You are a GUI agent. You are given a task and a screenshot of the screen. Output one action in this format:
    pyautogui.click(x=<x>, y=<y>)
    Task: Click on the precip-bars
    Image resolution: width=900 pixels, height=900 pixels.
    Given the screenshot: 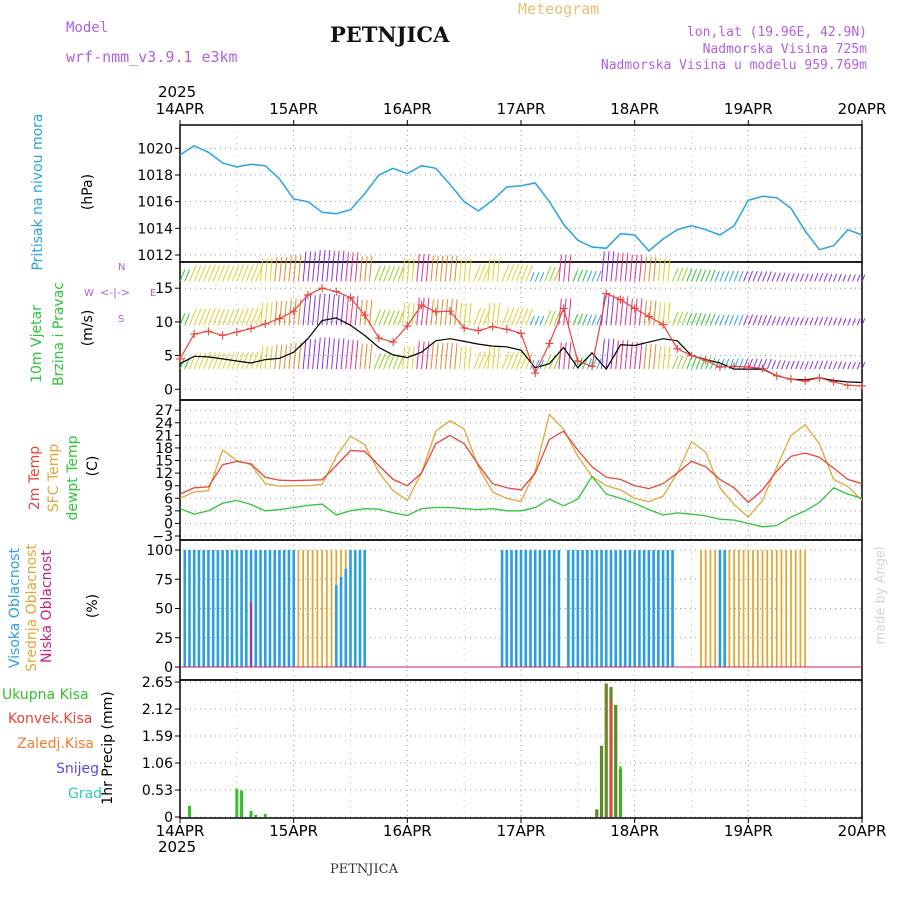 What is the action you would take?
    pyautogui.click(x=405, y=750)
    